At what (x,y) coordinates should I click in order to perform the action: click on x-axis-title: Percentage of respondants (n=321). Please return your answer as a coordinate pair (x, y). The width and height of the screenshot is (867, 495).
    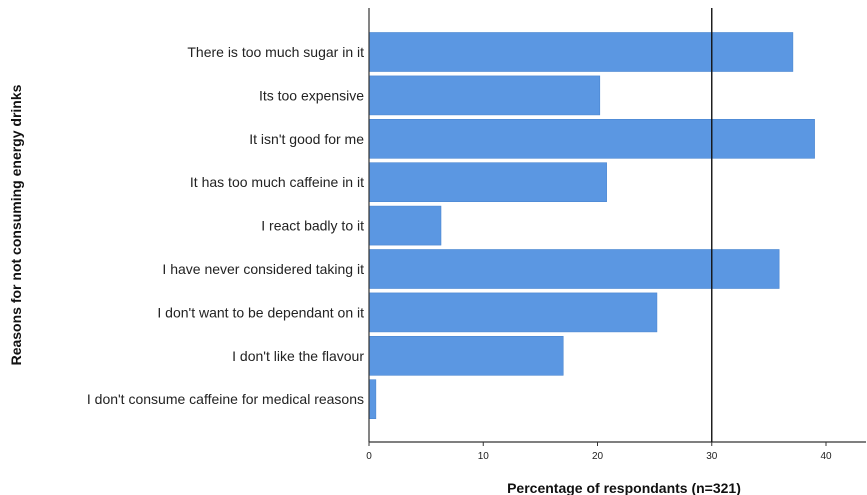
    Looking at the image, I should click on (624, 487).